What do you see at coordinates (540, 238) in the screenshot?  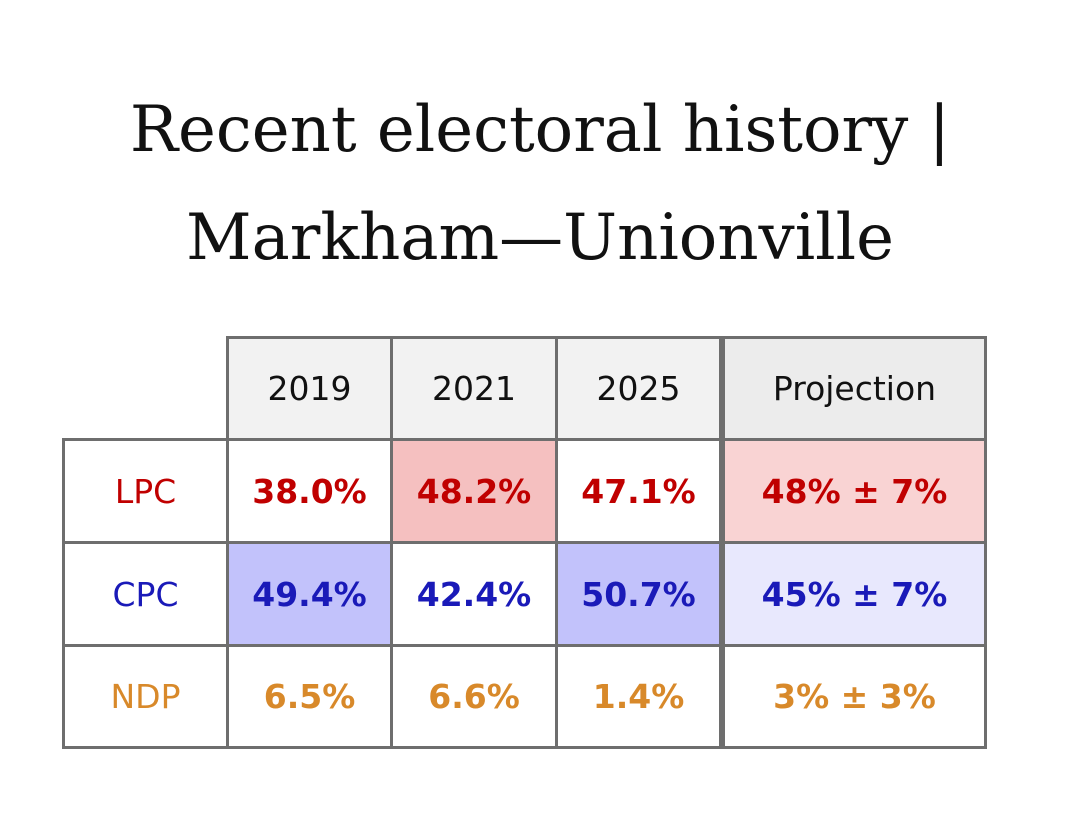 I see `title-line-2: Markham—Unionville` at bounding box center [540, 238].